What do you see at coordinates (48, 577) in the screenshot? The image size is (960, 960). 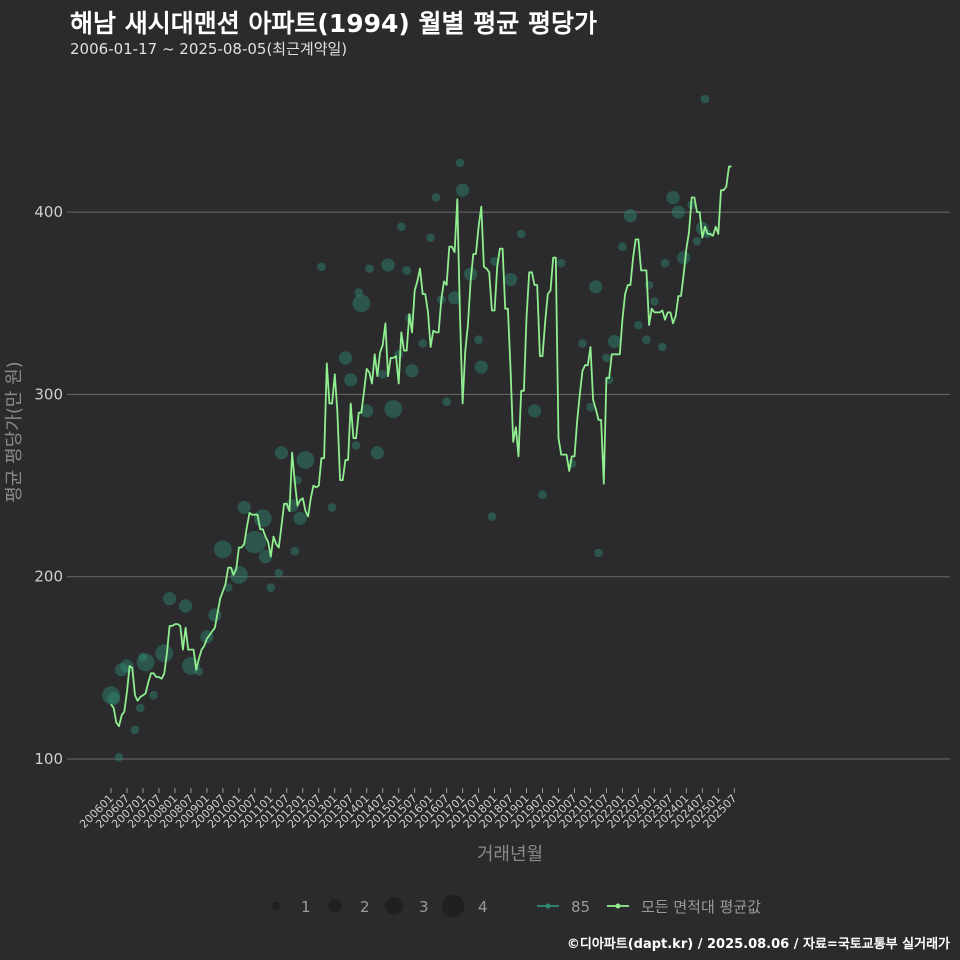 I see `y-tick-label: 200` at bounding box center [48, 577].